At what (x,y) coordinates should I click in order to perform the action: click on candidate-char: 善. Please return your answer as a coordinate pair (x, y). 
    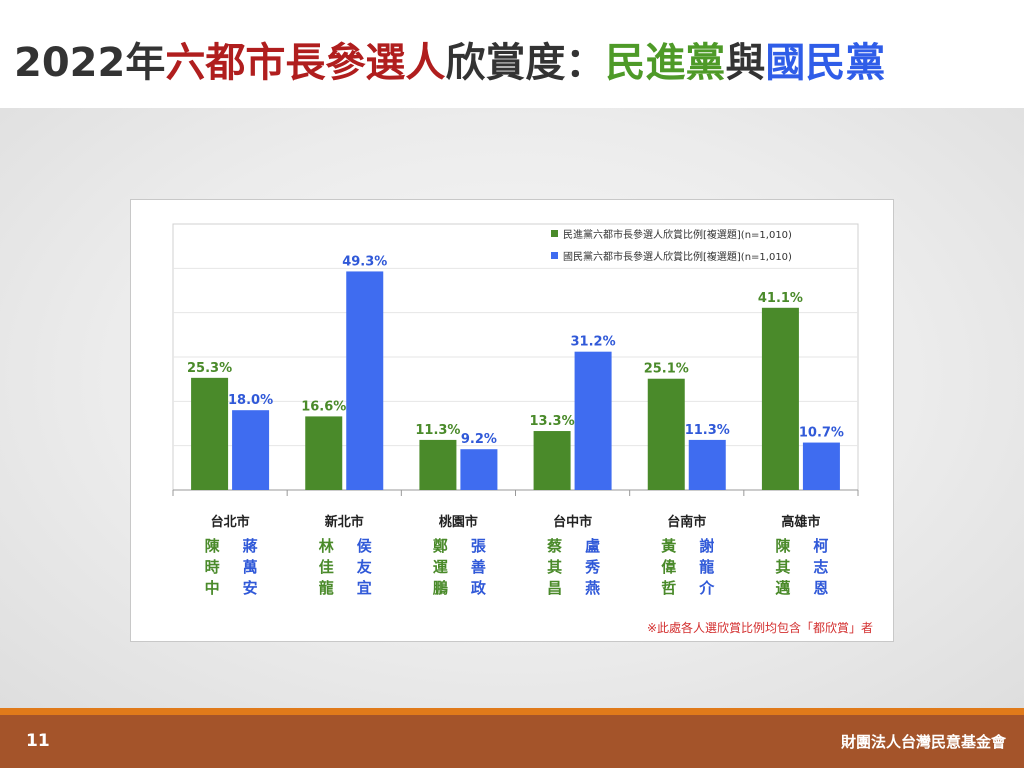
    Looking at the image, I should click on (478, 567).